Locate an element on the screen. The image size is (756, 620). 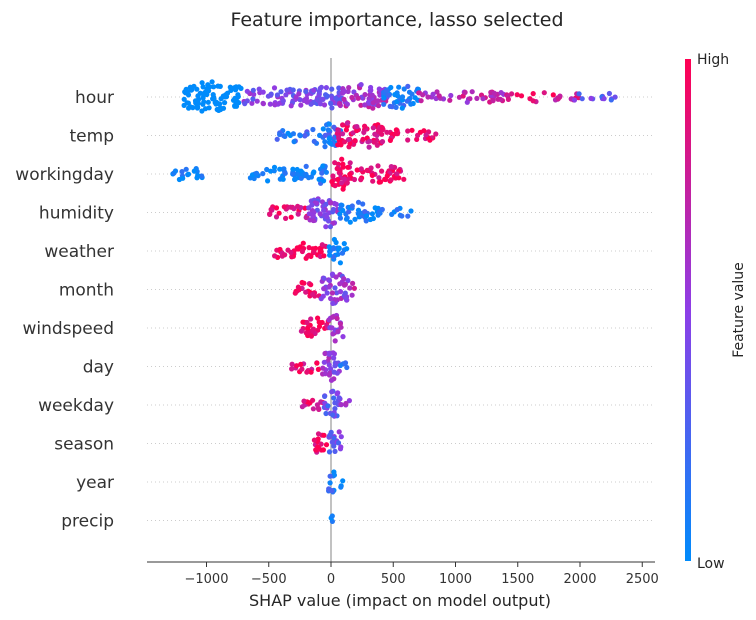
feature-label-temp: temp is located at coordinates (92, 137).